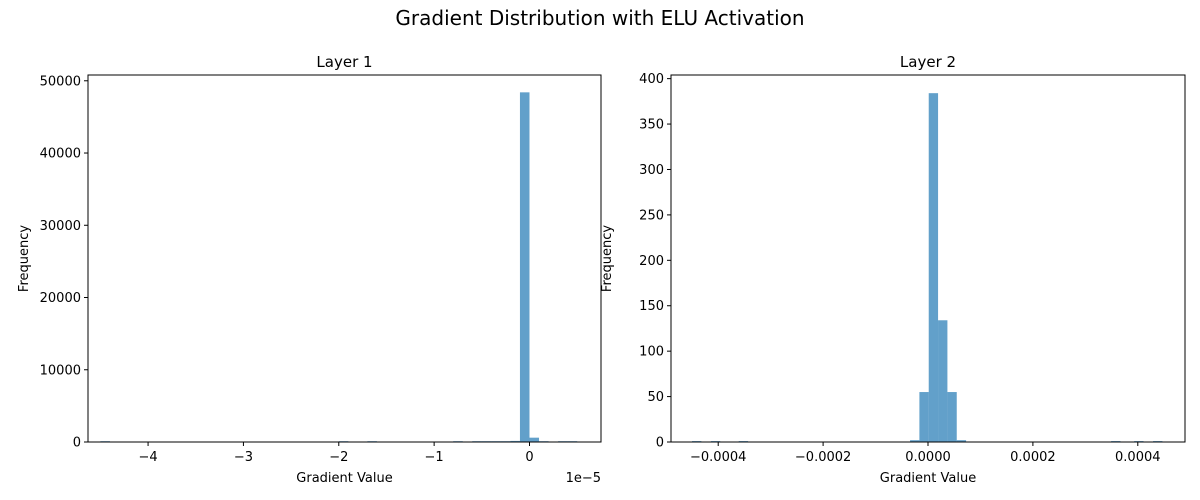 The image size is (1200, 500). I want to click on x-tick-label: 0, so click(529, 457).